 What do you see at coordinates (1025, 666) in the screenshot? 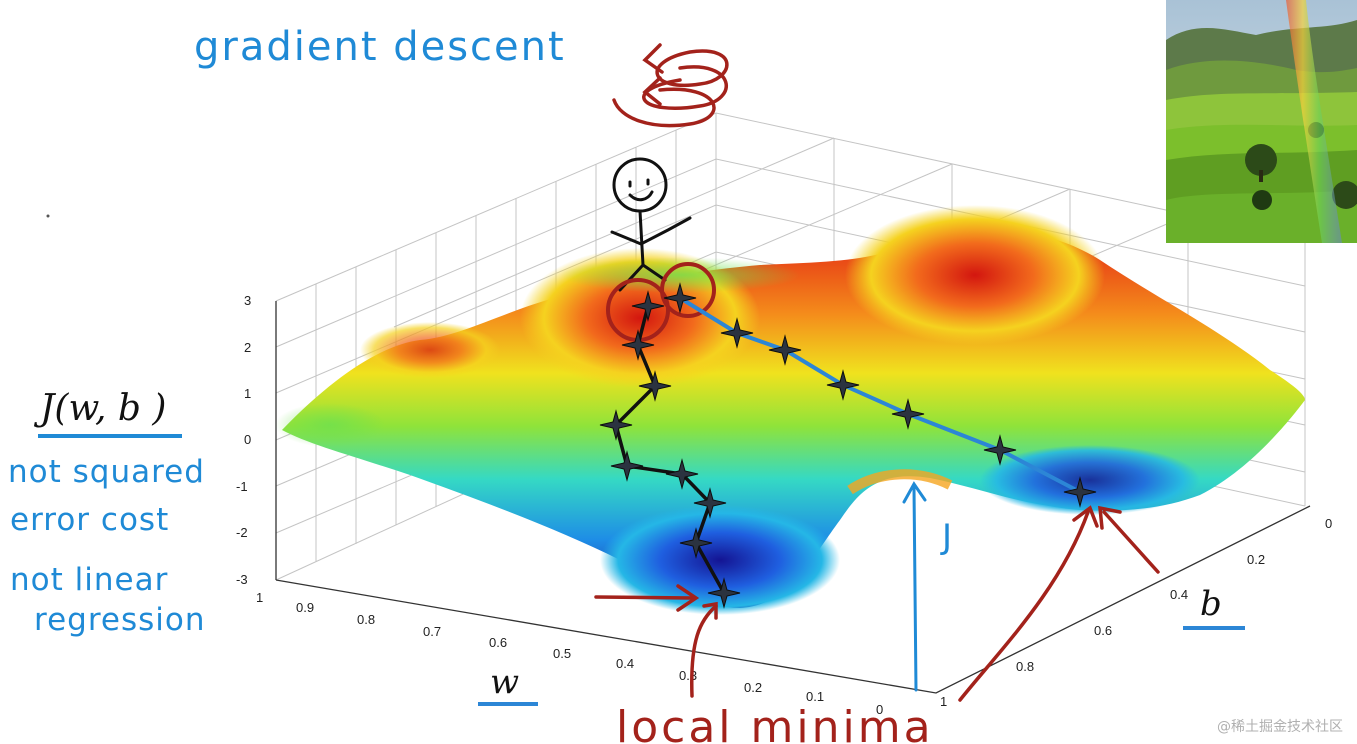
I see `b-tick: 0.8` at bounding box center [1025, 666].